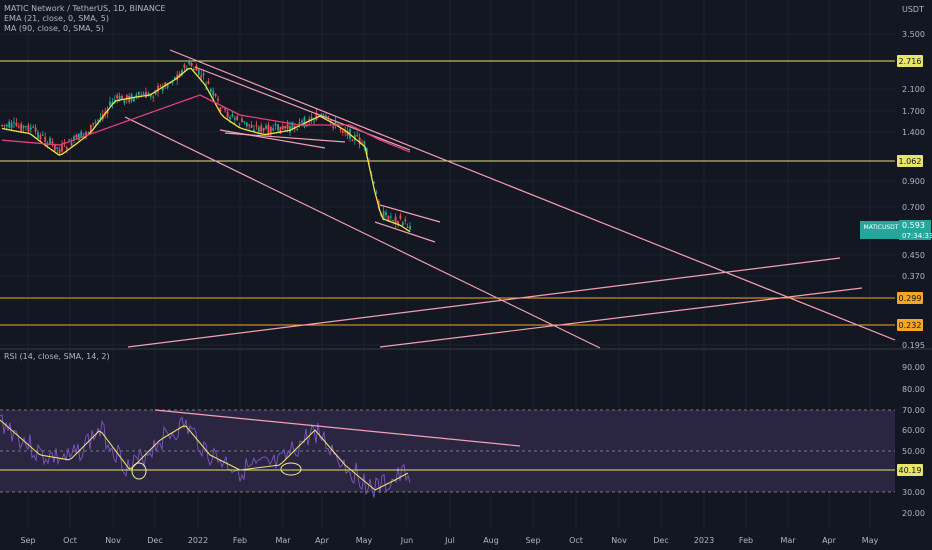 This screenshot has width=932, height=550. Describe the element at coordinates (746, 540) in the screenshot. I see `time-tick-label: Feb` at that location.